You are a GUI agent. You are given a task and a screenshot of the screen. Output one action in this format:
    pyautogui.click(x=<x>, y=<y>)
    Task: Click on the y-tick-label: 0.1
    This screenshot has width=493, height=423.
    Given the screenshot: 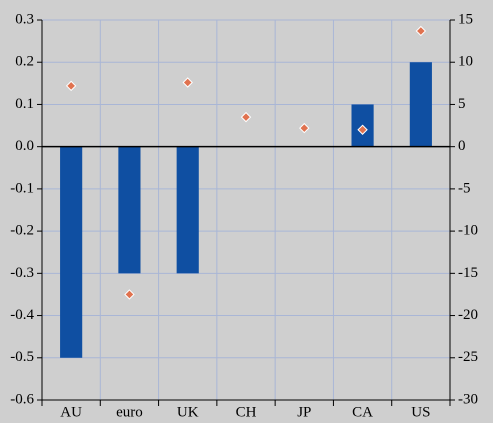 What is the action you would take?
    pyautogui.click(x=24, y=104)
    